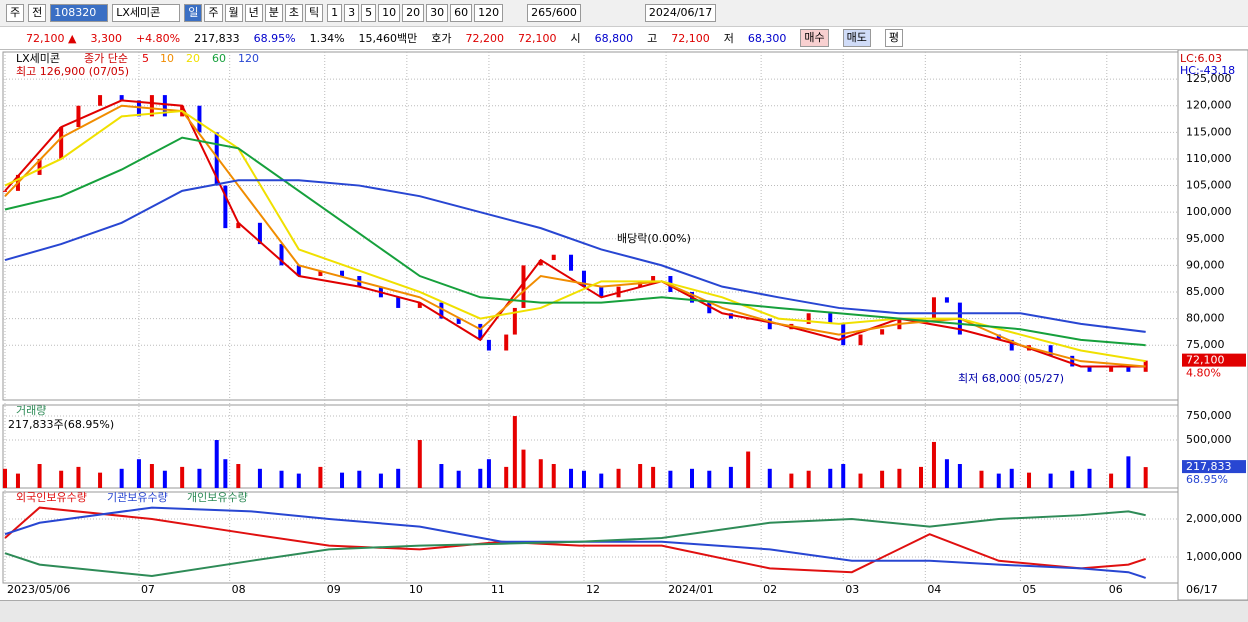 This screenshot has width=1248, height=622. I want to click on volume: 217,833, so click(217, 38).